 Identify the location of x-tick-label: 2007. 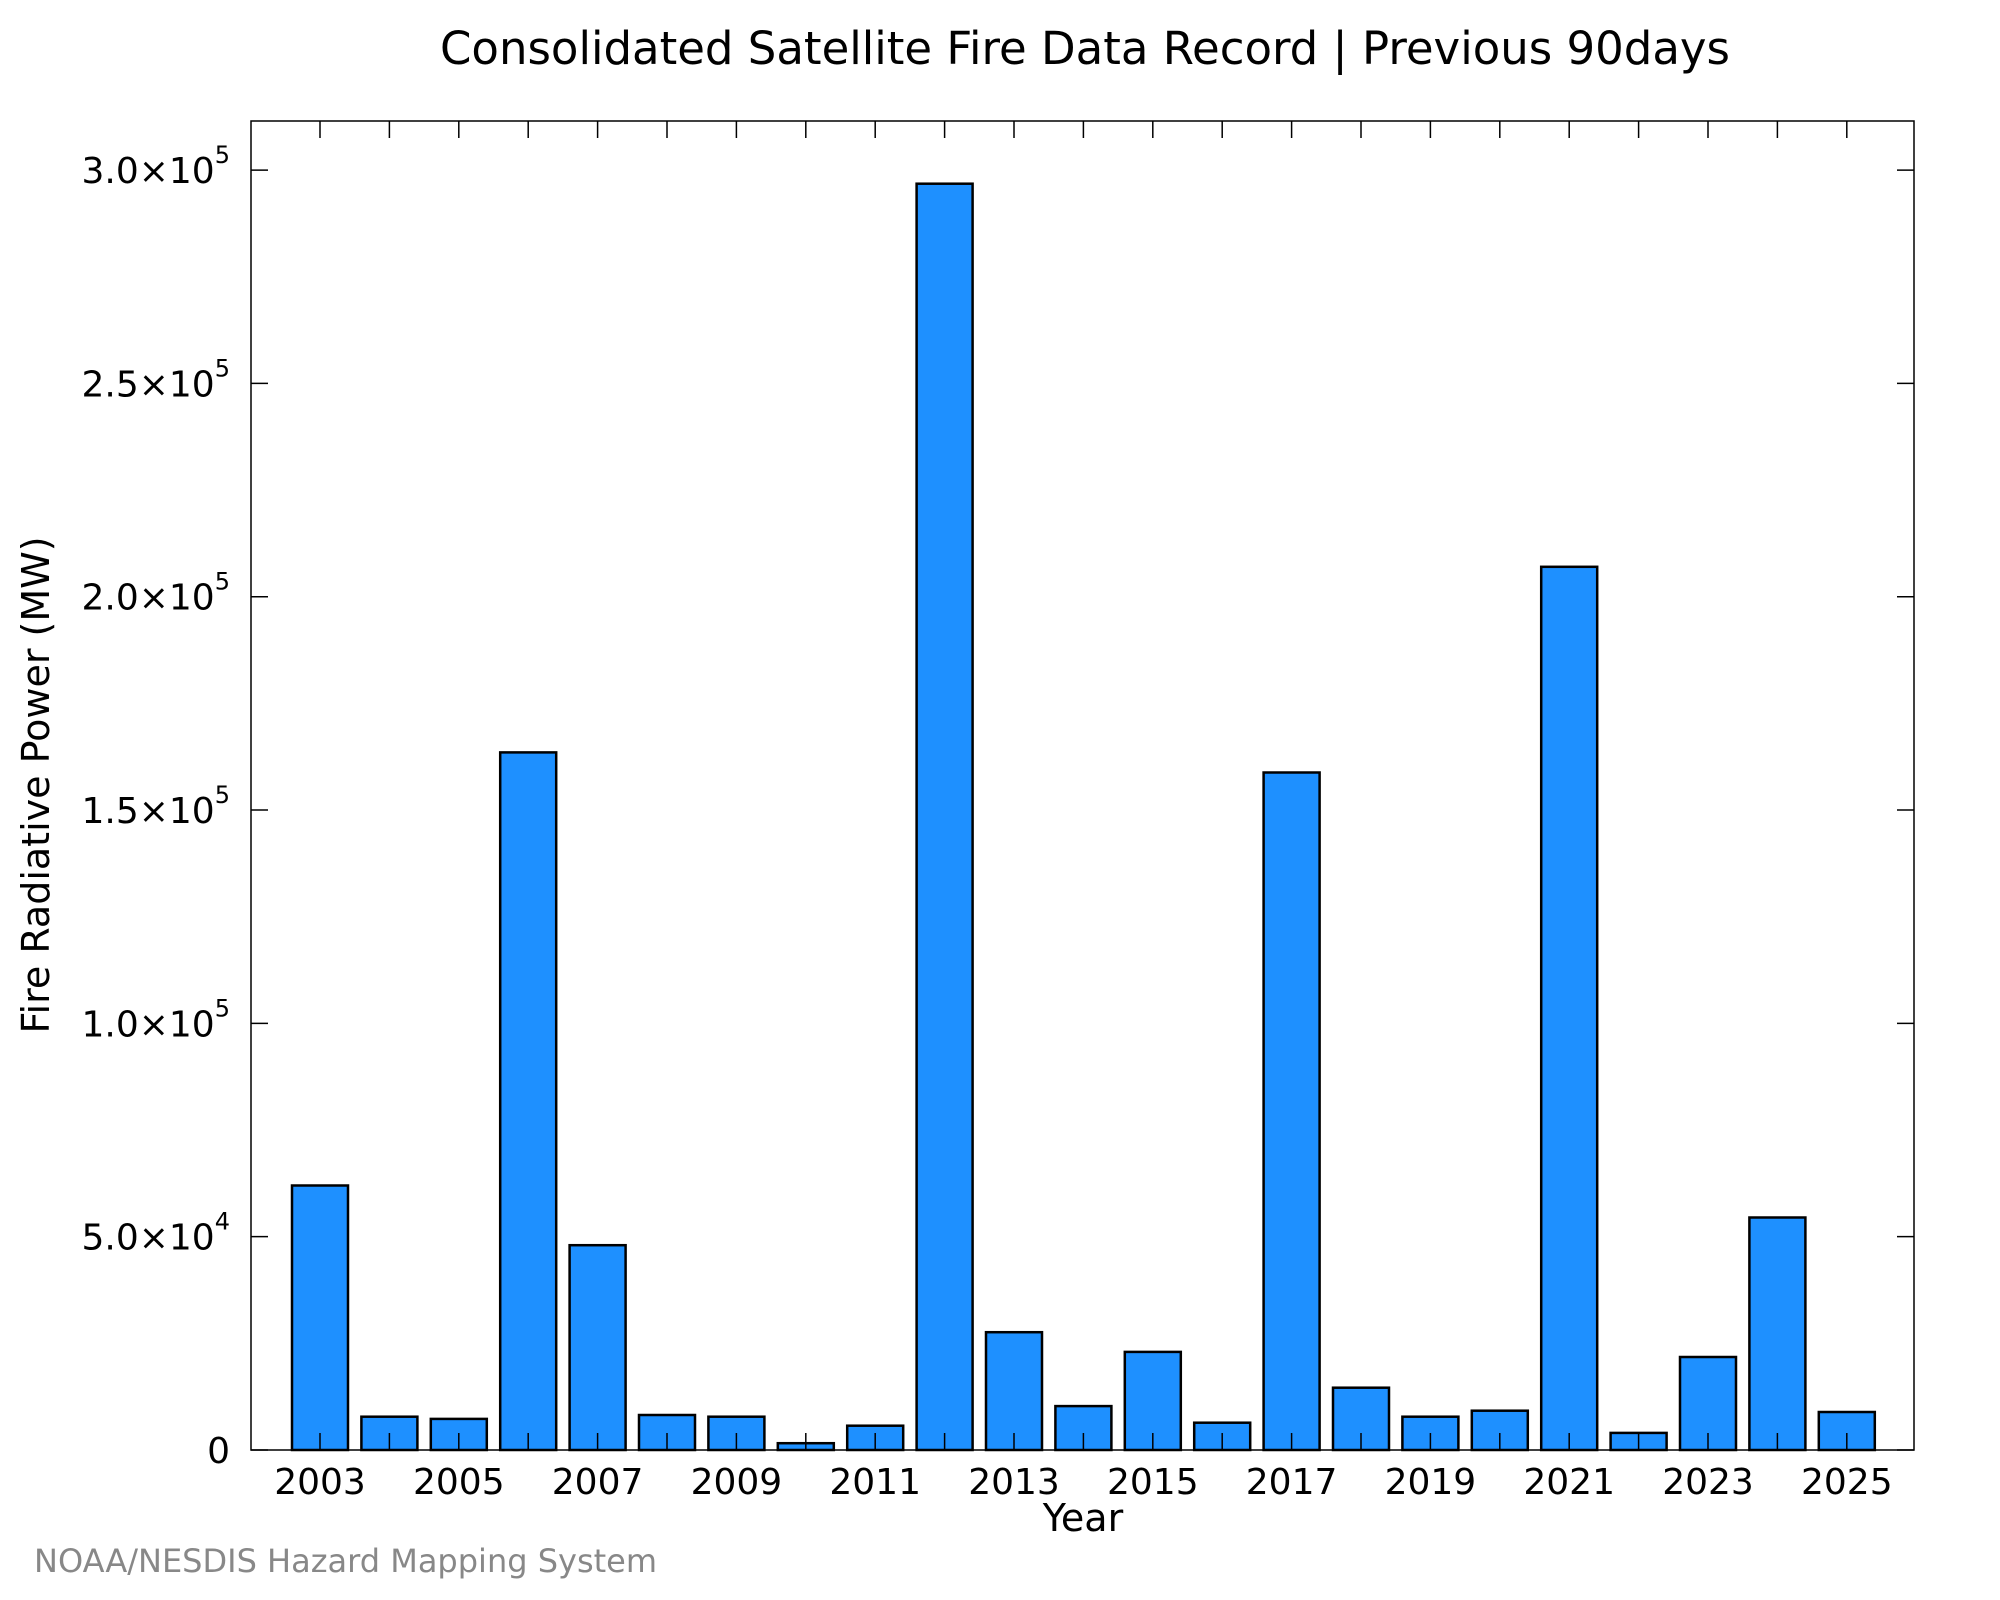
(598, 1482).